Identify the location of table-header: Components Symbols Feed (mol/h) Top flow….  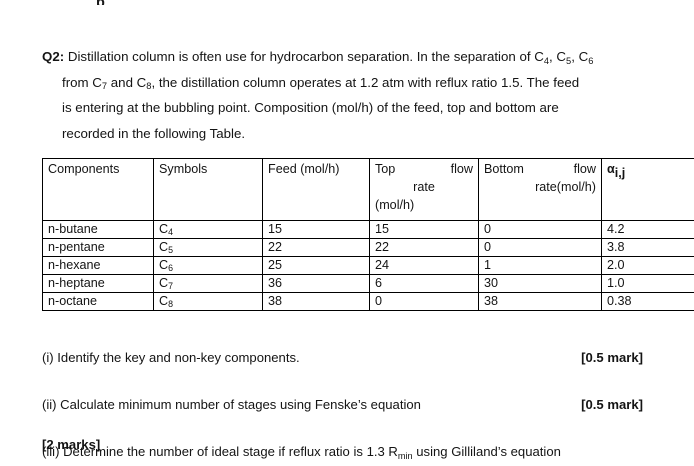
(368, 189).